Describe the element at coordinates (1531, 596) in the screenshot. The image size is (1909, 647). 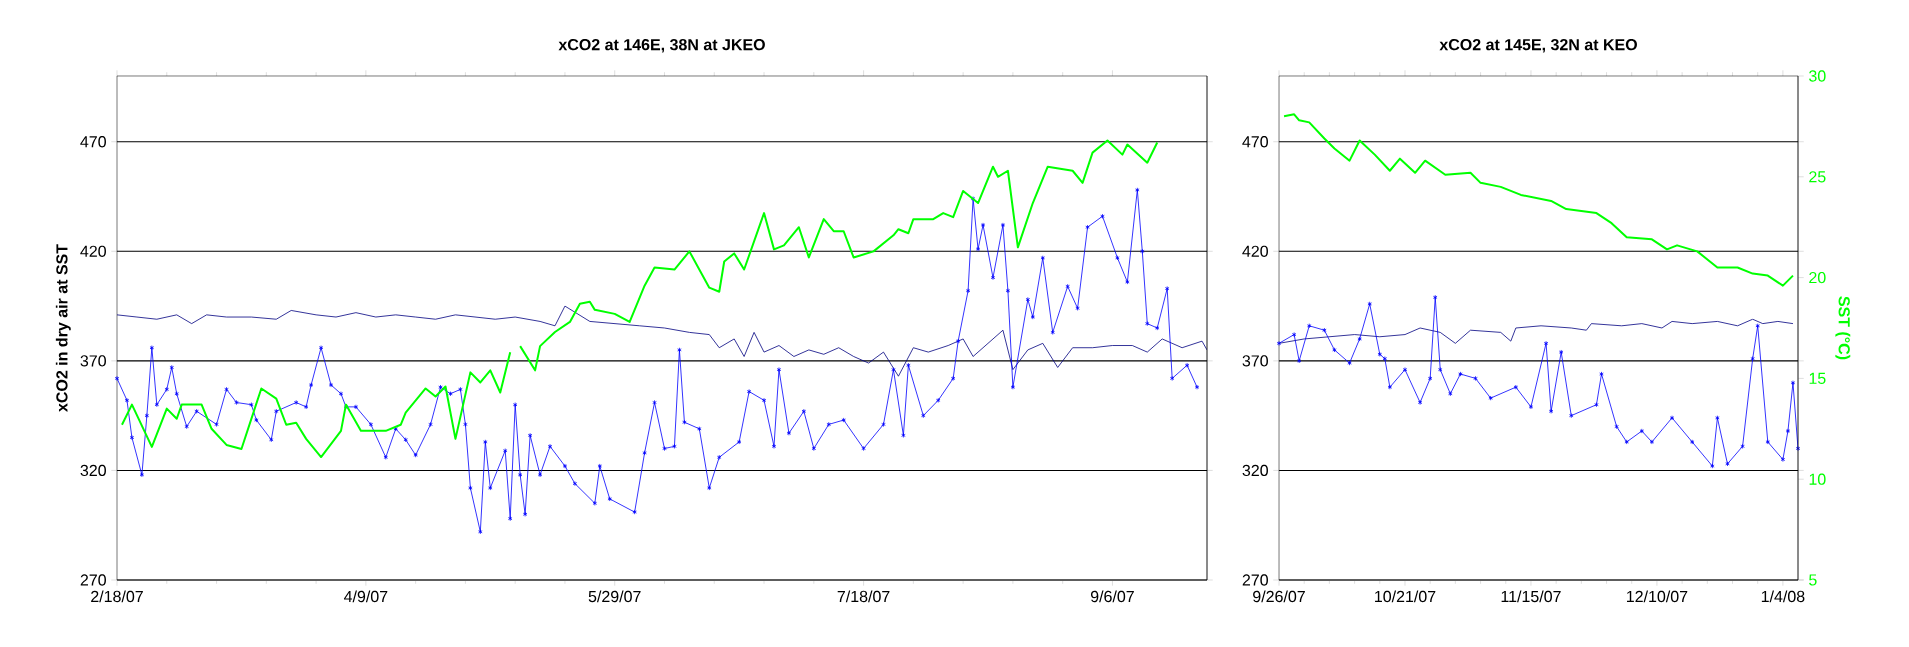
I see `x-tick-label: 11/15/07` at that location.